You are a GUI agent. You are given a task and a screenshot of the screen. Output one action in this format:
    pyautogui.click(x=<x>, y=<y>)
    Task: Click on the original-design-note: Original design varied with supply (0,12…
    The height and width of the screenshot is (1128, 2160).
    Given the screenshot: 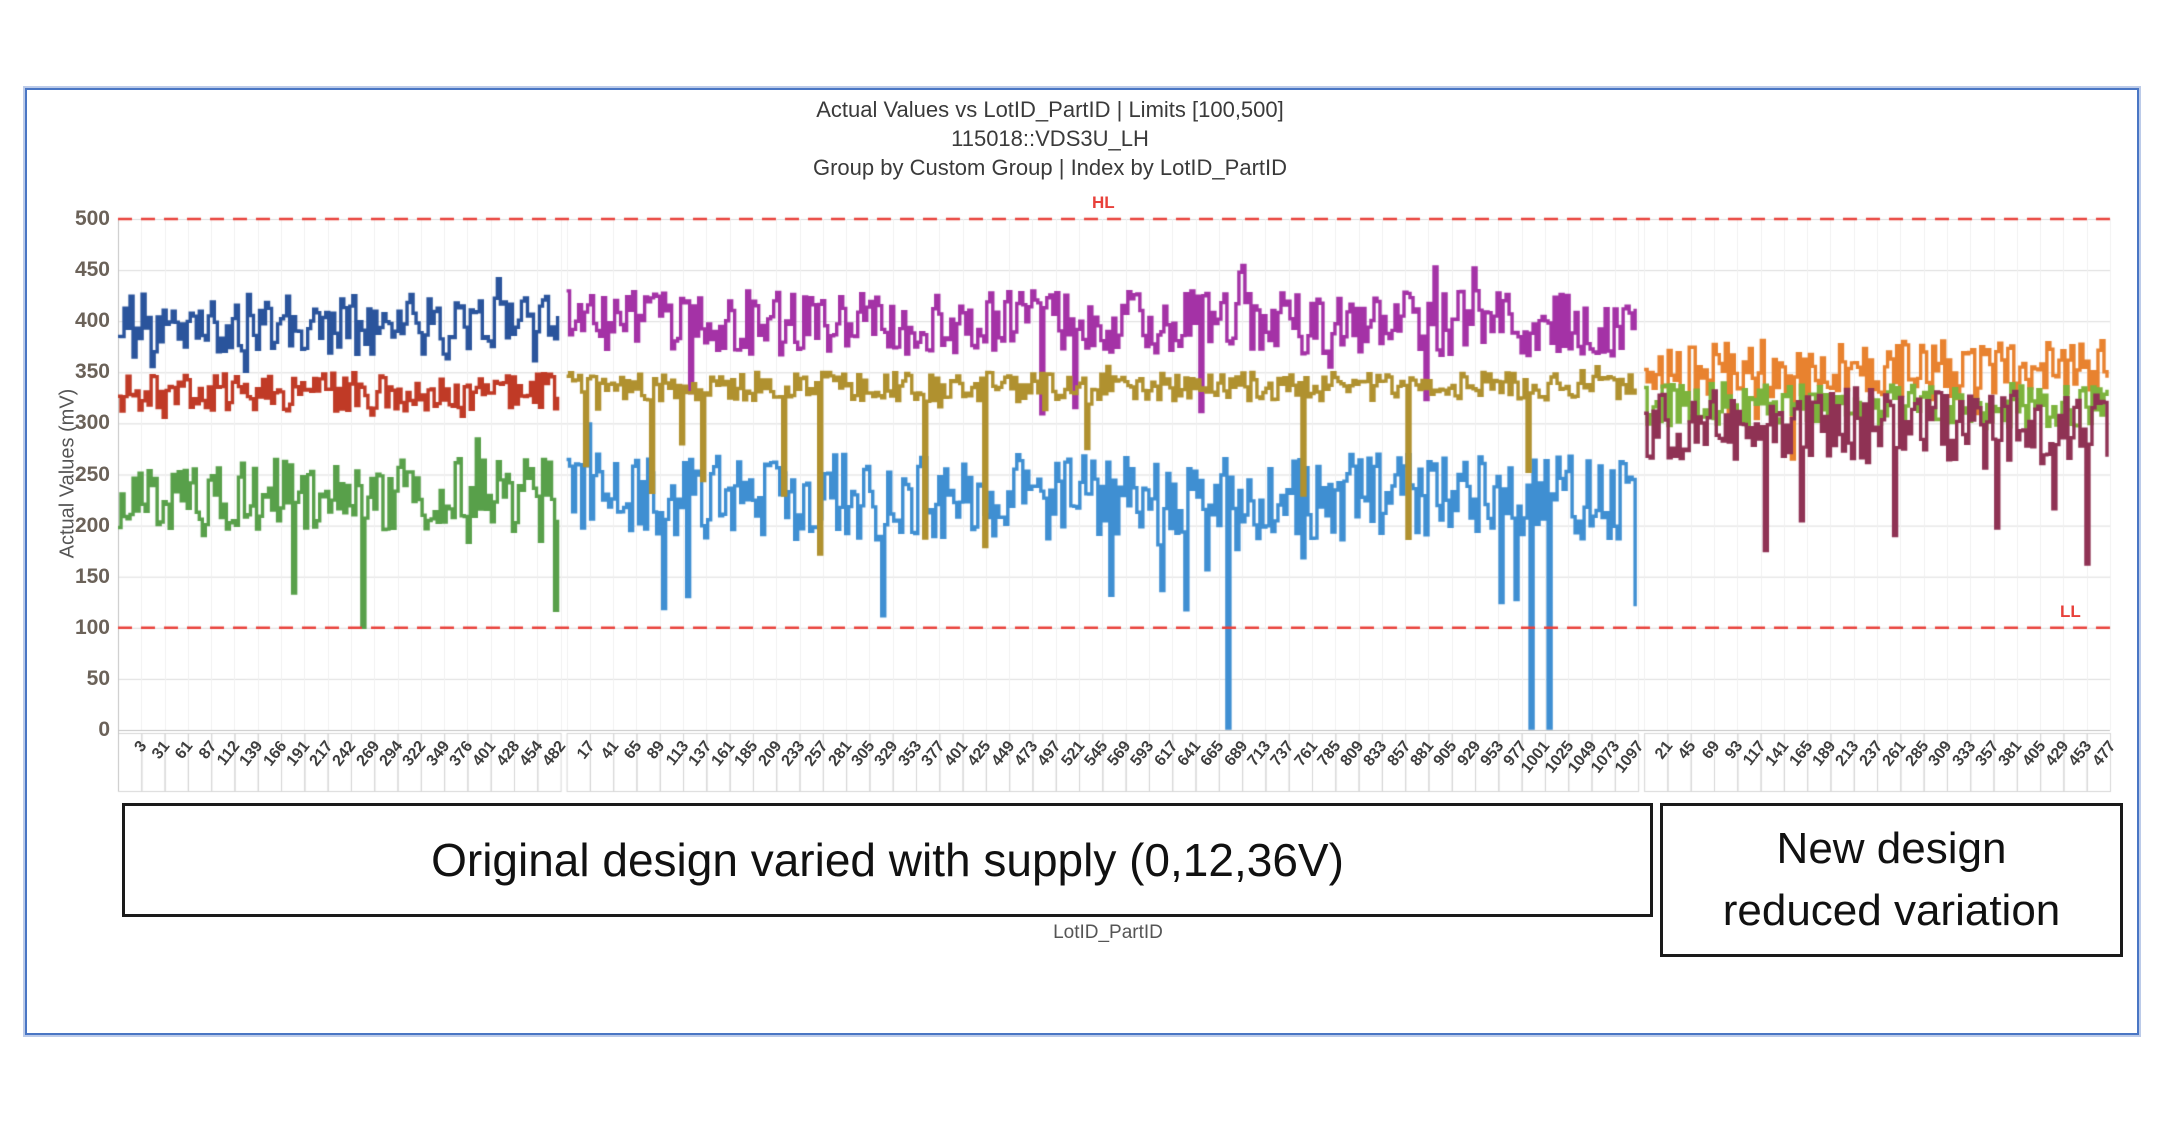 What is the action you would take?
    pyautogui.click(x=887, y=860)
    